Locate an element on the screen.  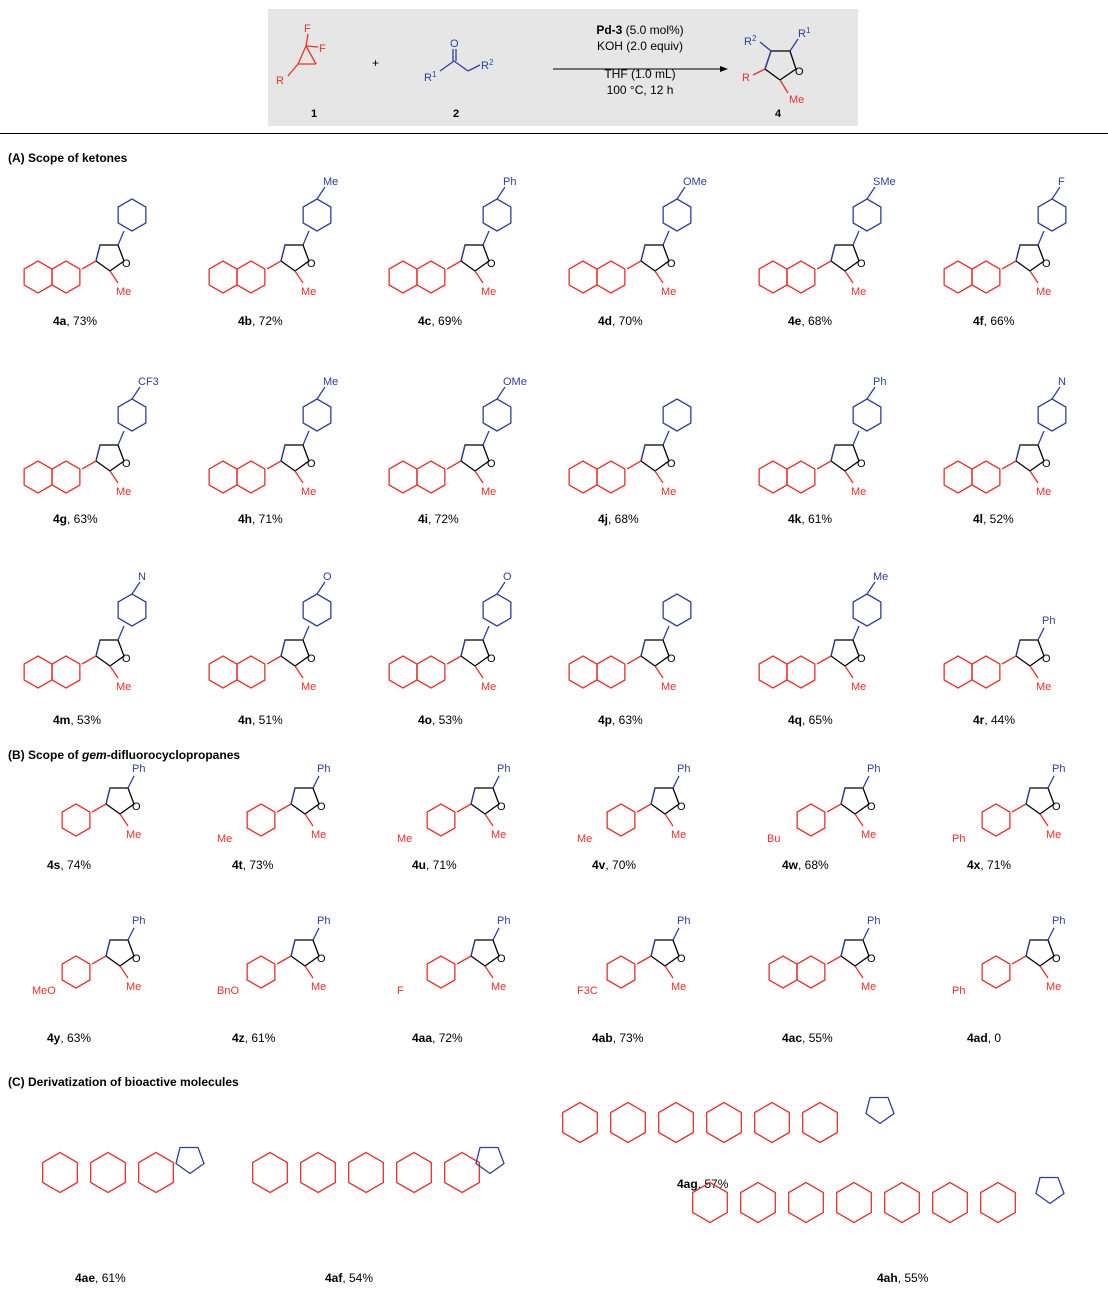
compound-structure-4a: O Me is located at coordinates (85, 248).